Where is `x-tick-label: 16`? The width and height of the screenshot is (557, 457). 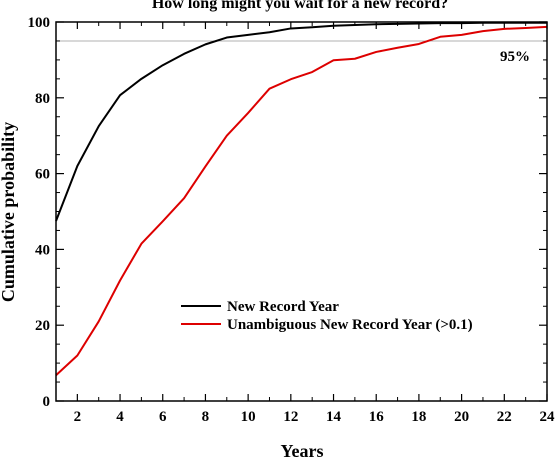
x-tick-label: 16 is located at coordinates (377, 417).